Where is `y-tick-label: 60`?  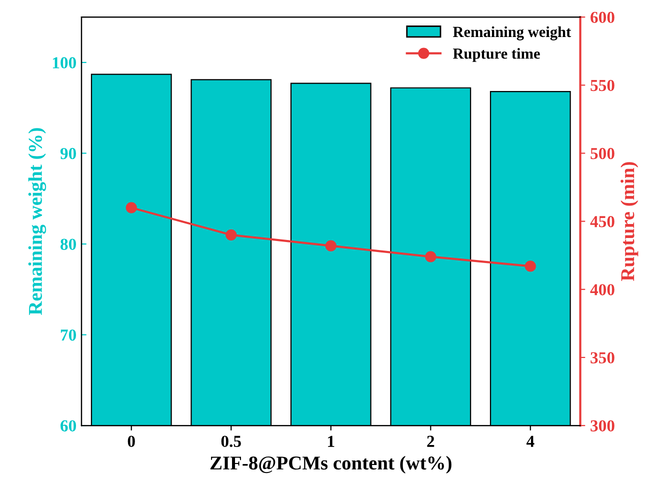
y-tick-label: 60 is located at coordinates (68, 426).